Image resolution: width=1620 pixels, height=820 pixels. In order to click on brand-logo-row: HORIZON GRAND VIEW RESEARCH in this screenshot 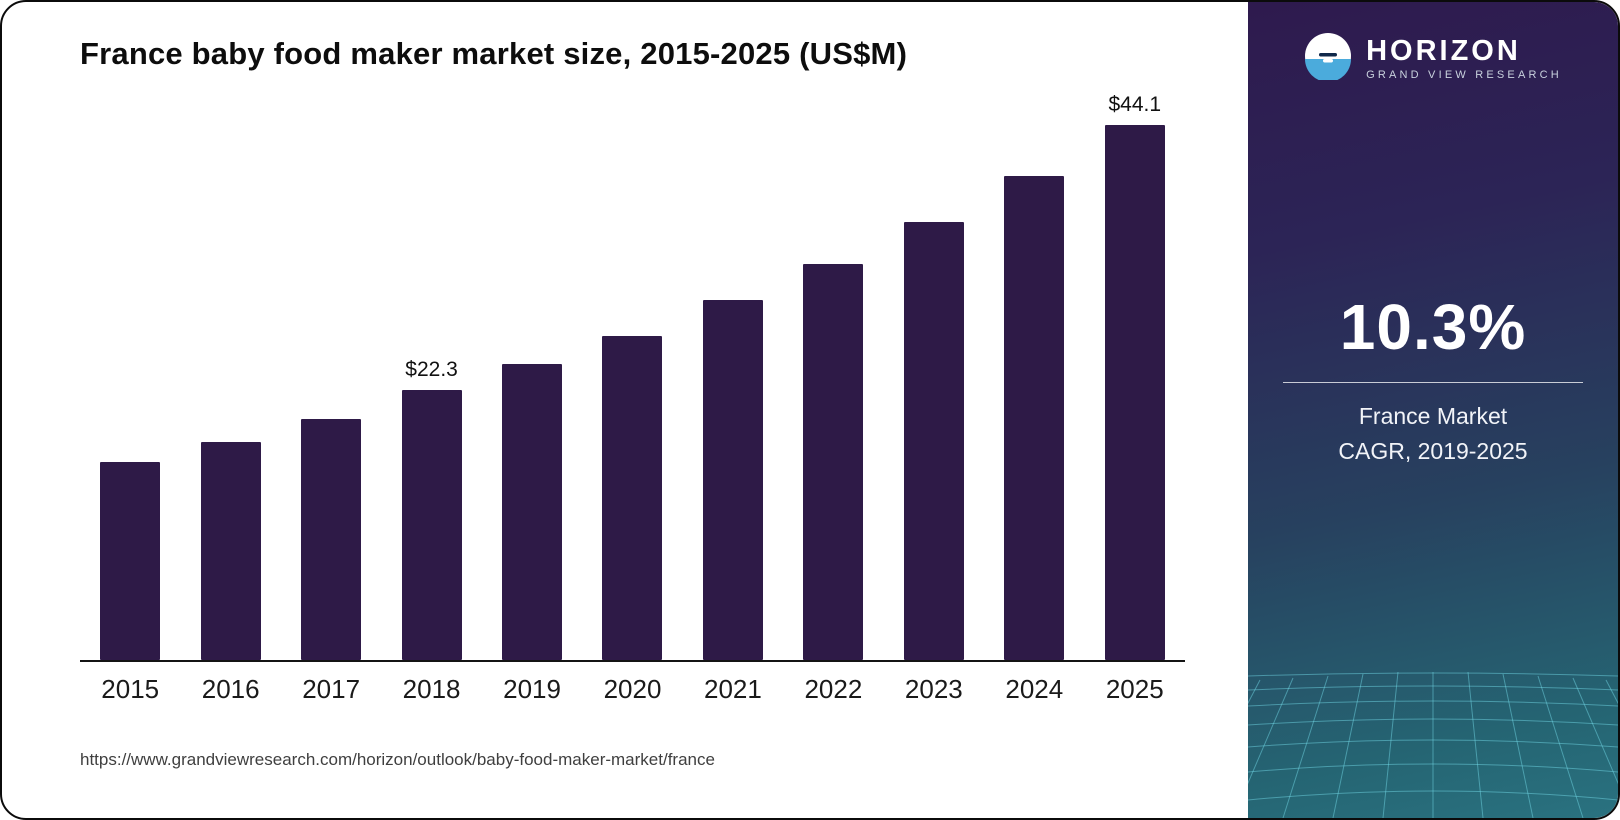, I will do `click(1433, 58)`.